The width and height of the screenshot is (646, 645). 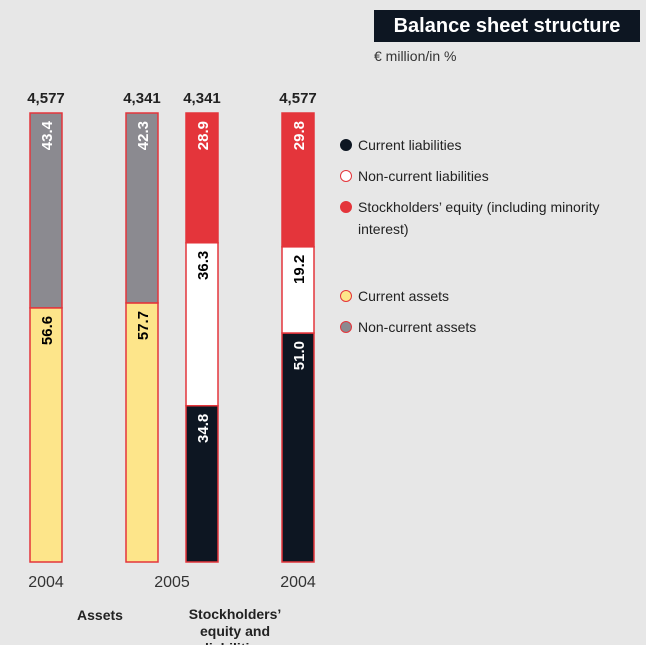 What do you see at coordinates (493, 296) in the screenshot?
I see `legend-item: Current assets` at bounding box center [493, 296].